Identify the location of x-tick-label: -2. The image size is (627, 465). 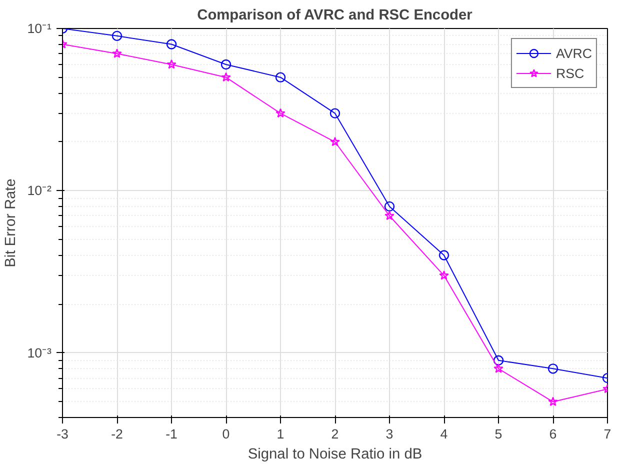
(117, 434).